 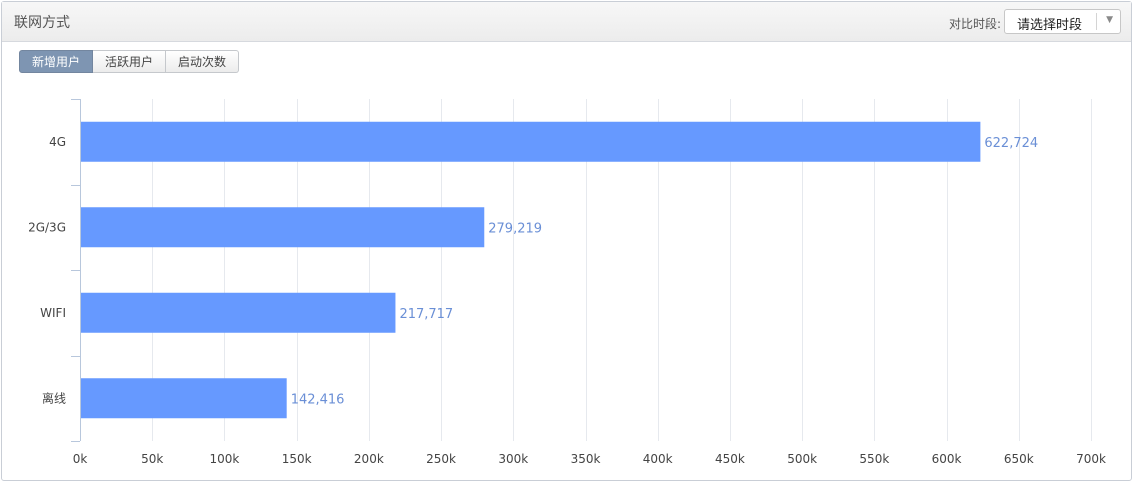 I want to click on tab-active-users: 活跃用户, so click(x=130, y=61).